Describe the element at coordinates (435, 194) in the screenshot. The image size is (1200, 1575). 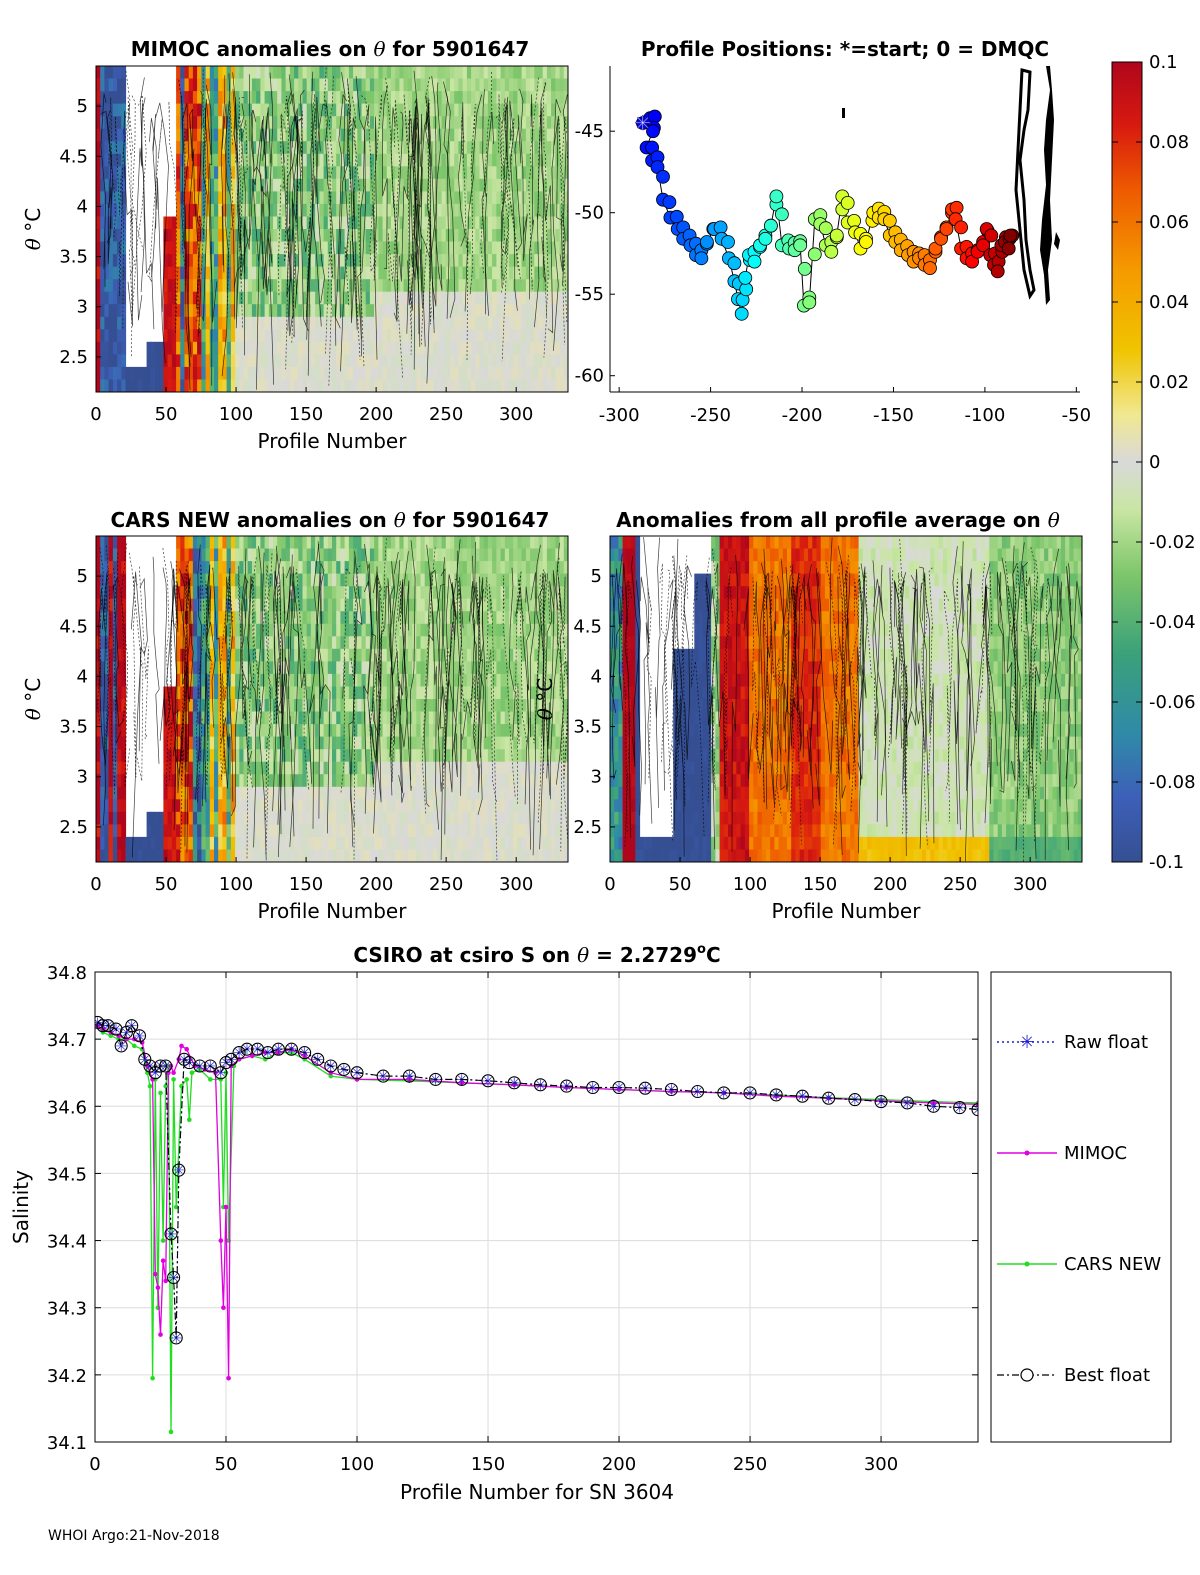
I see `contour-line` at that location.